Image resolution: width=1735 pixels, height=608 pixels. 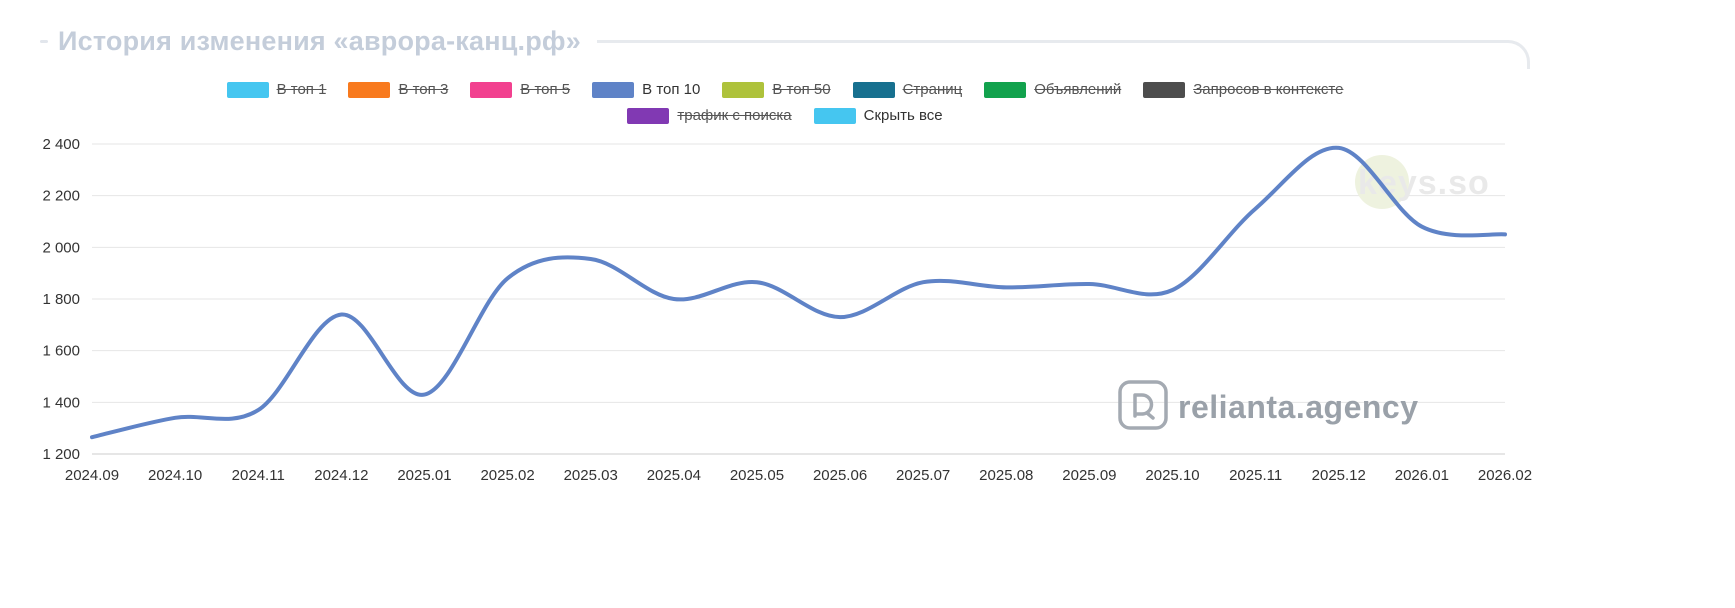 What do you see at coordinates (301, 89) in the screenshot?
I see `legend-label: В топ 1` at bounding box center [301, 89].